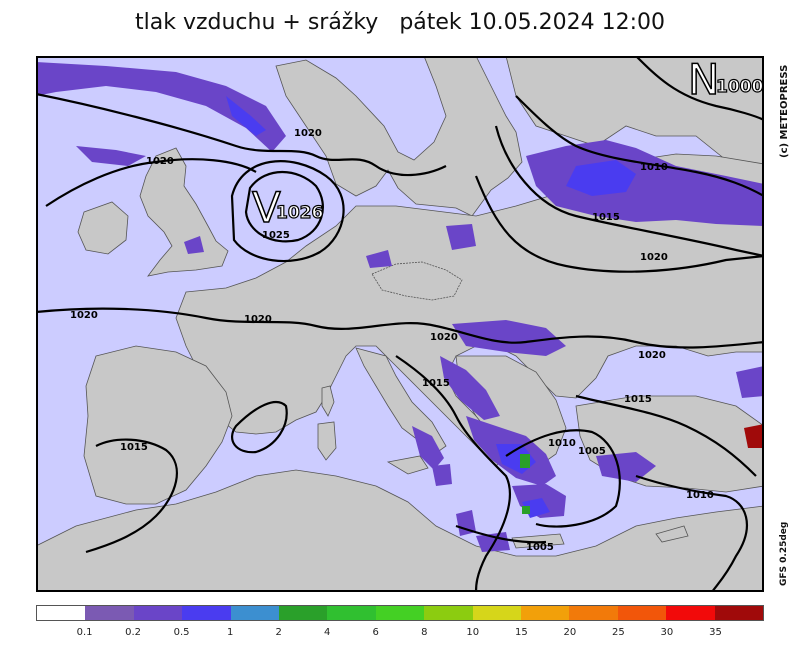  I want to click on isobar-label: 1010, so click(700, 495).